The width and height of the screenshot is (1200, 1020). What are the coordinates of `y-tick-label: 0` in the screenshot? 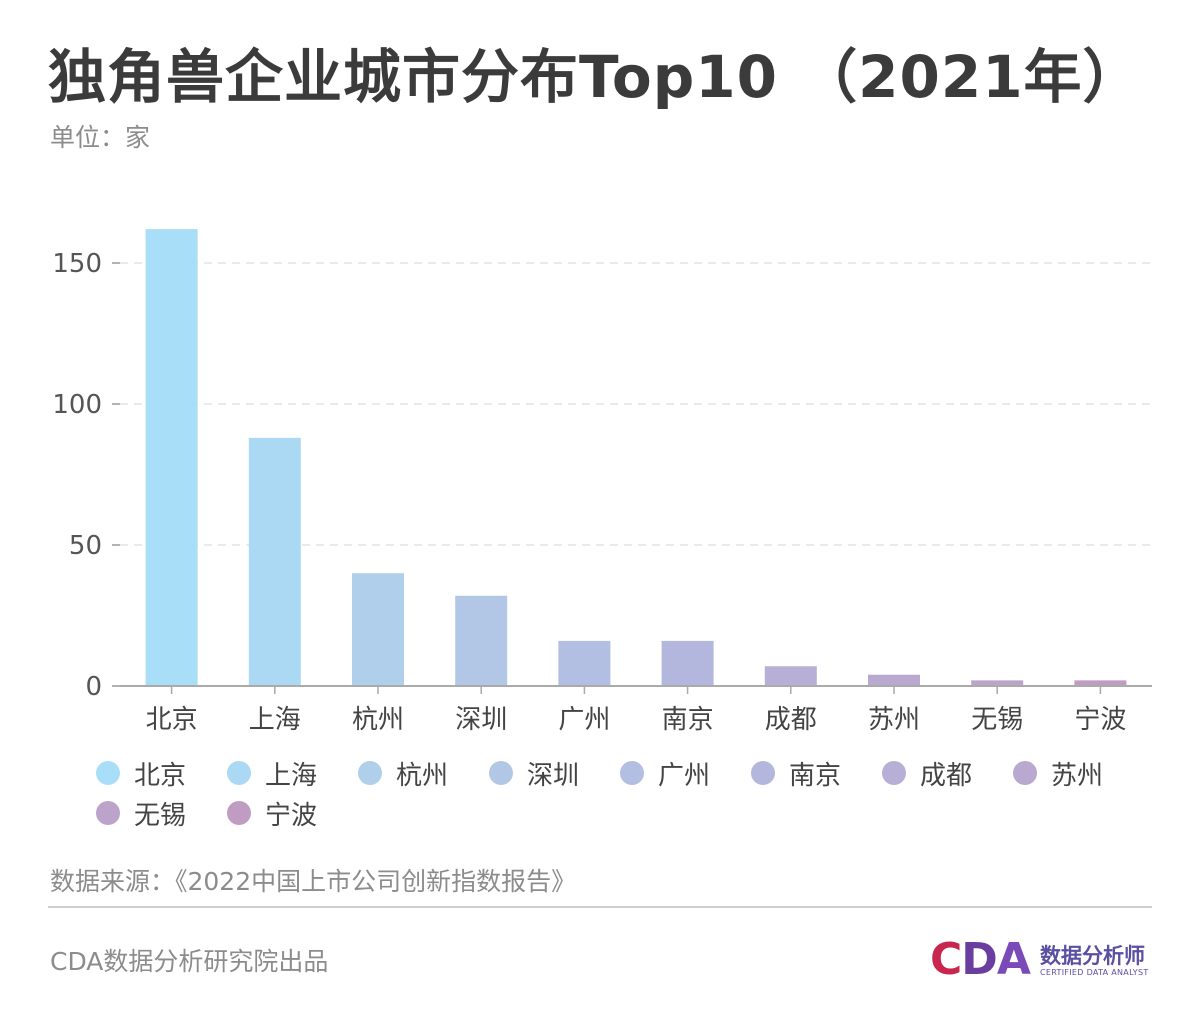 It's located at (93, 687).